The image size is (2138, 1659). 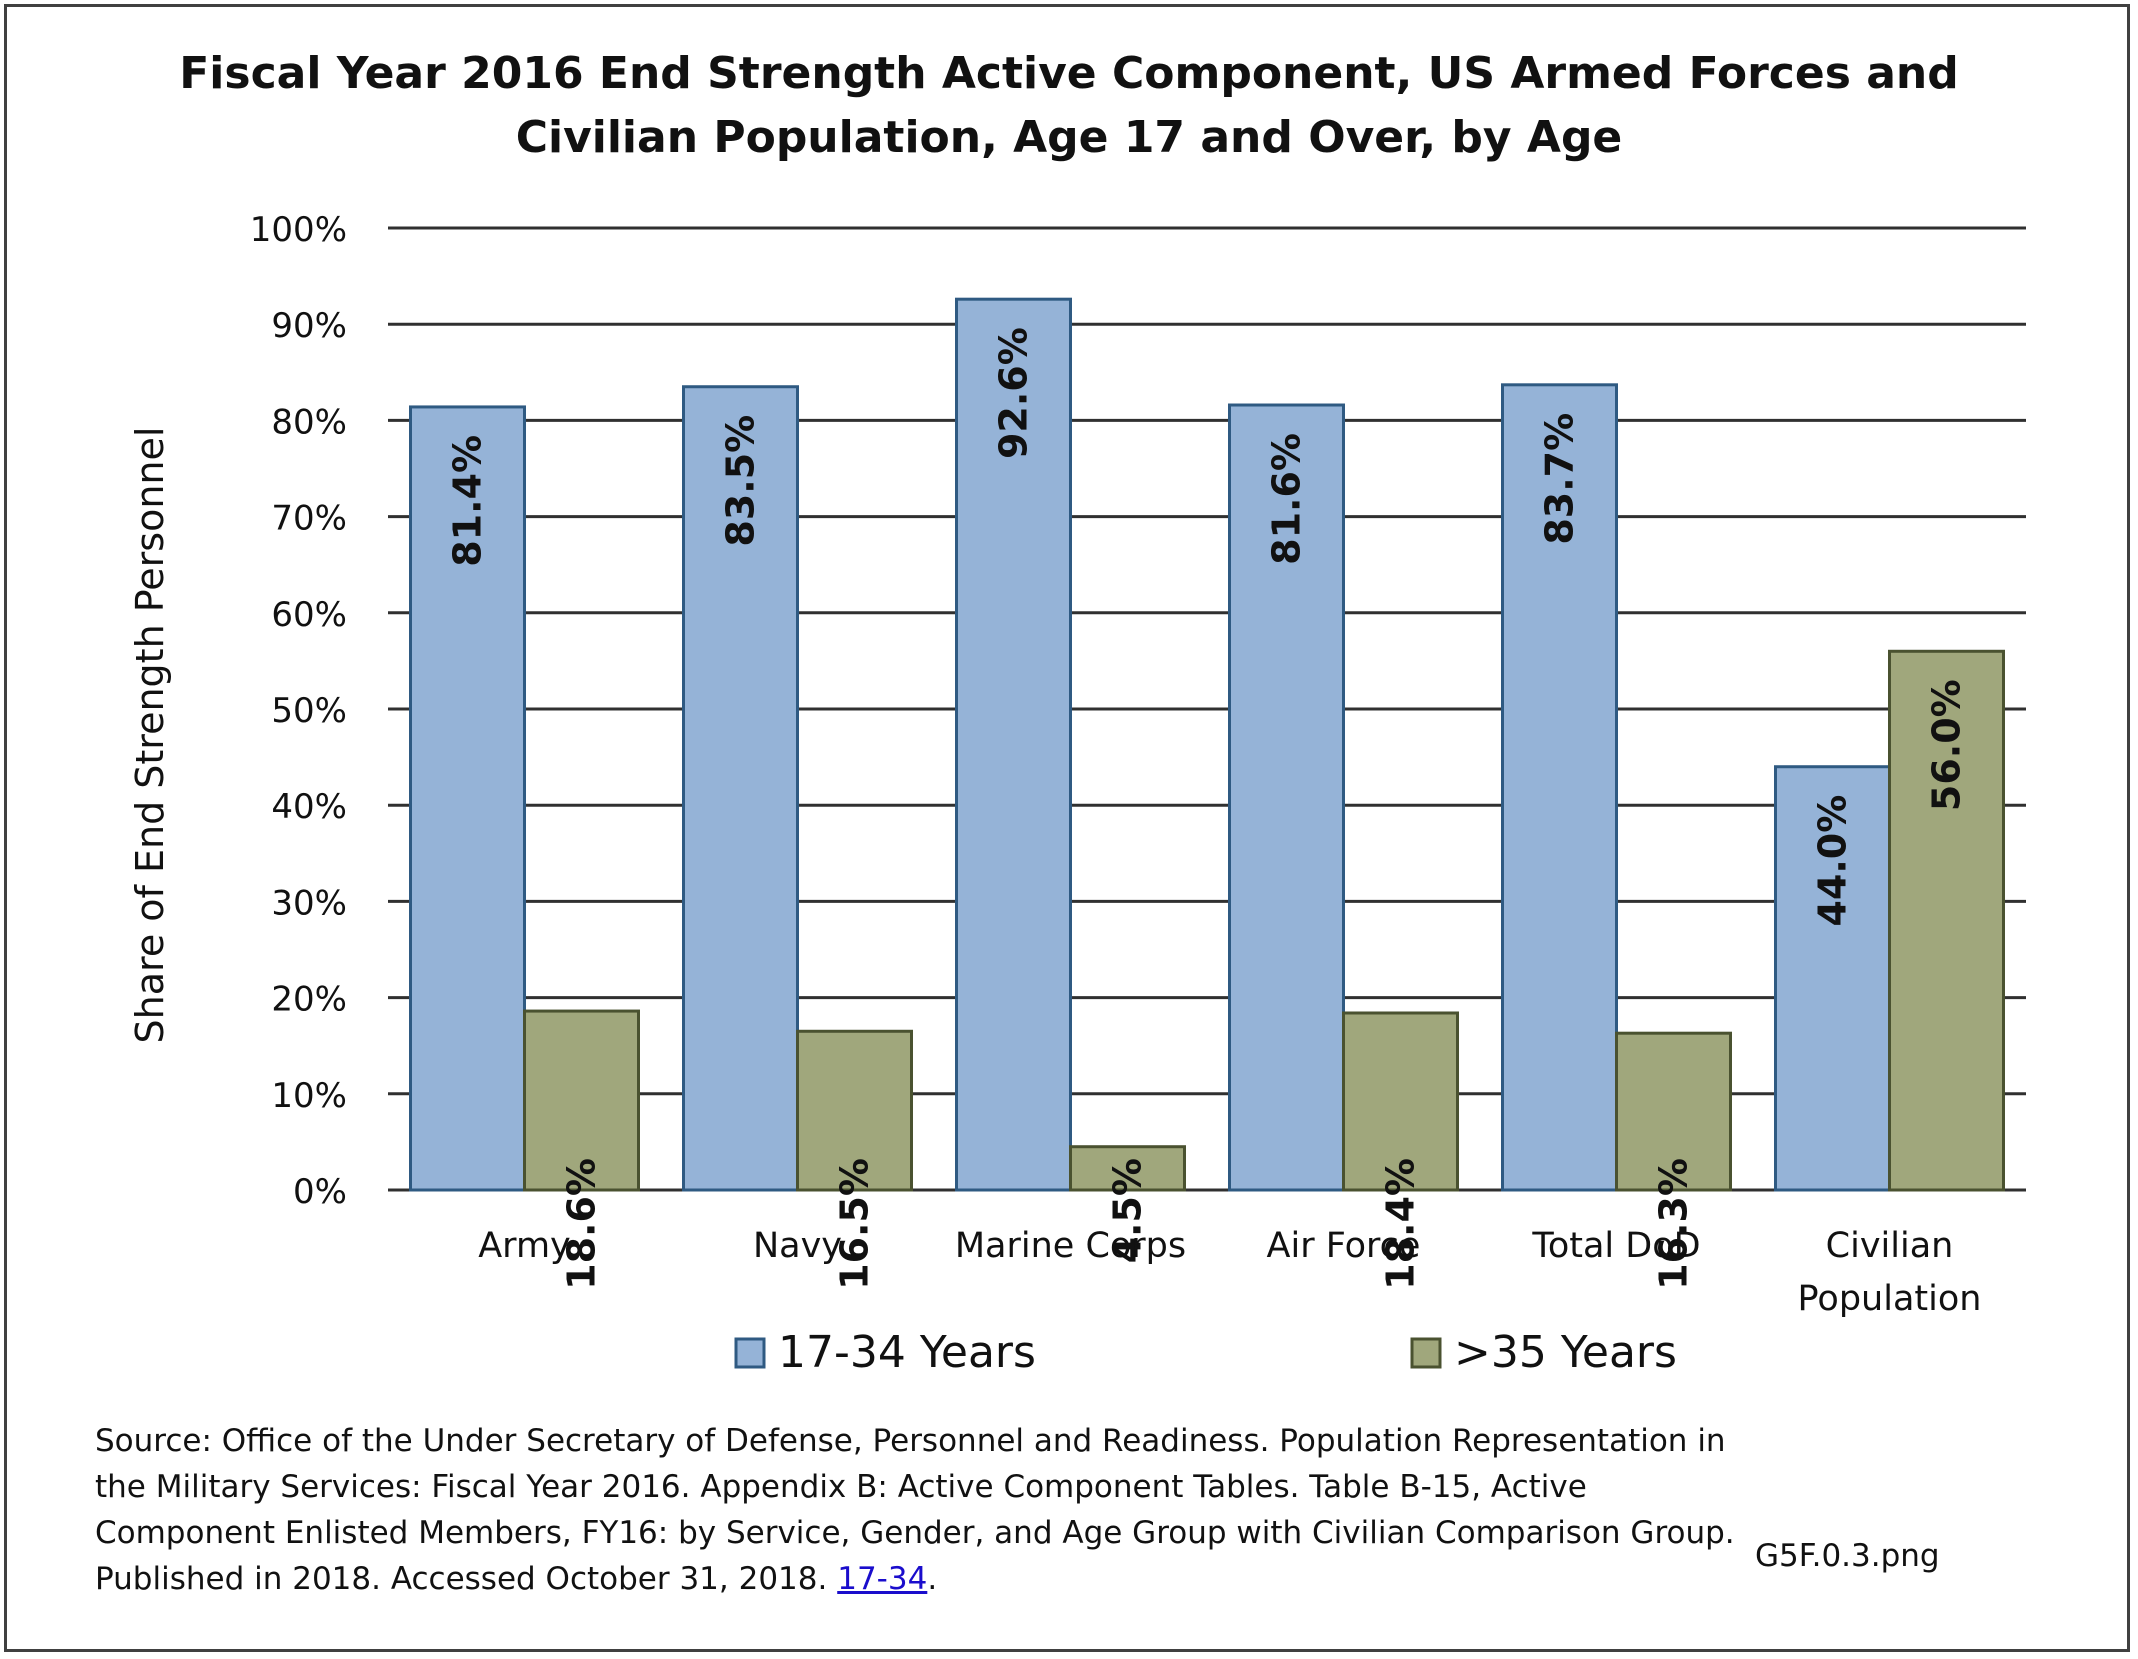 What do you see at coordinates (309, 422) in the screenshot?
I see `y-tick-label: 80%` at bounding box center [309, 422].